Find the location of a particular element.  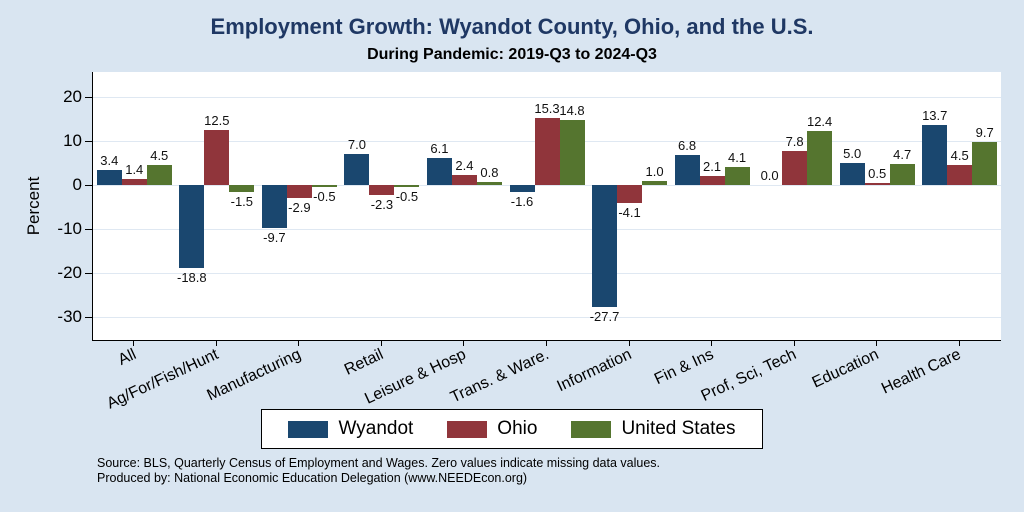

bar-value-label: 7.8 is located at coordinates (794, 141).